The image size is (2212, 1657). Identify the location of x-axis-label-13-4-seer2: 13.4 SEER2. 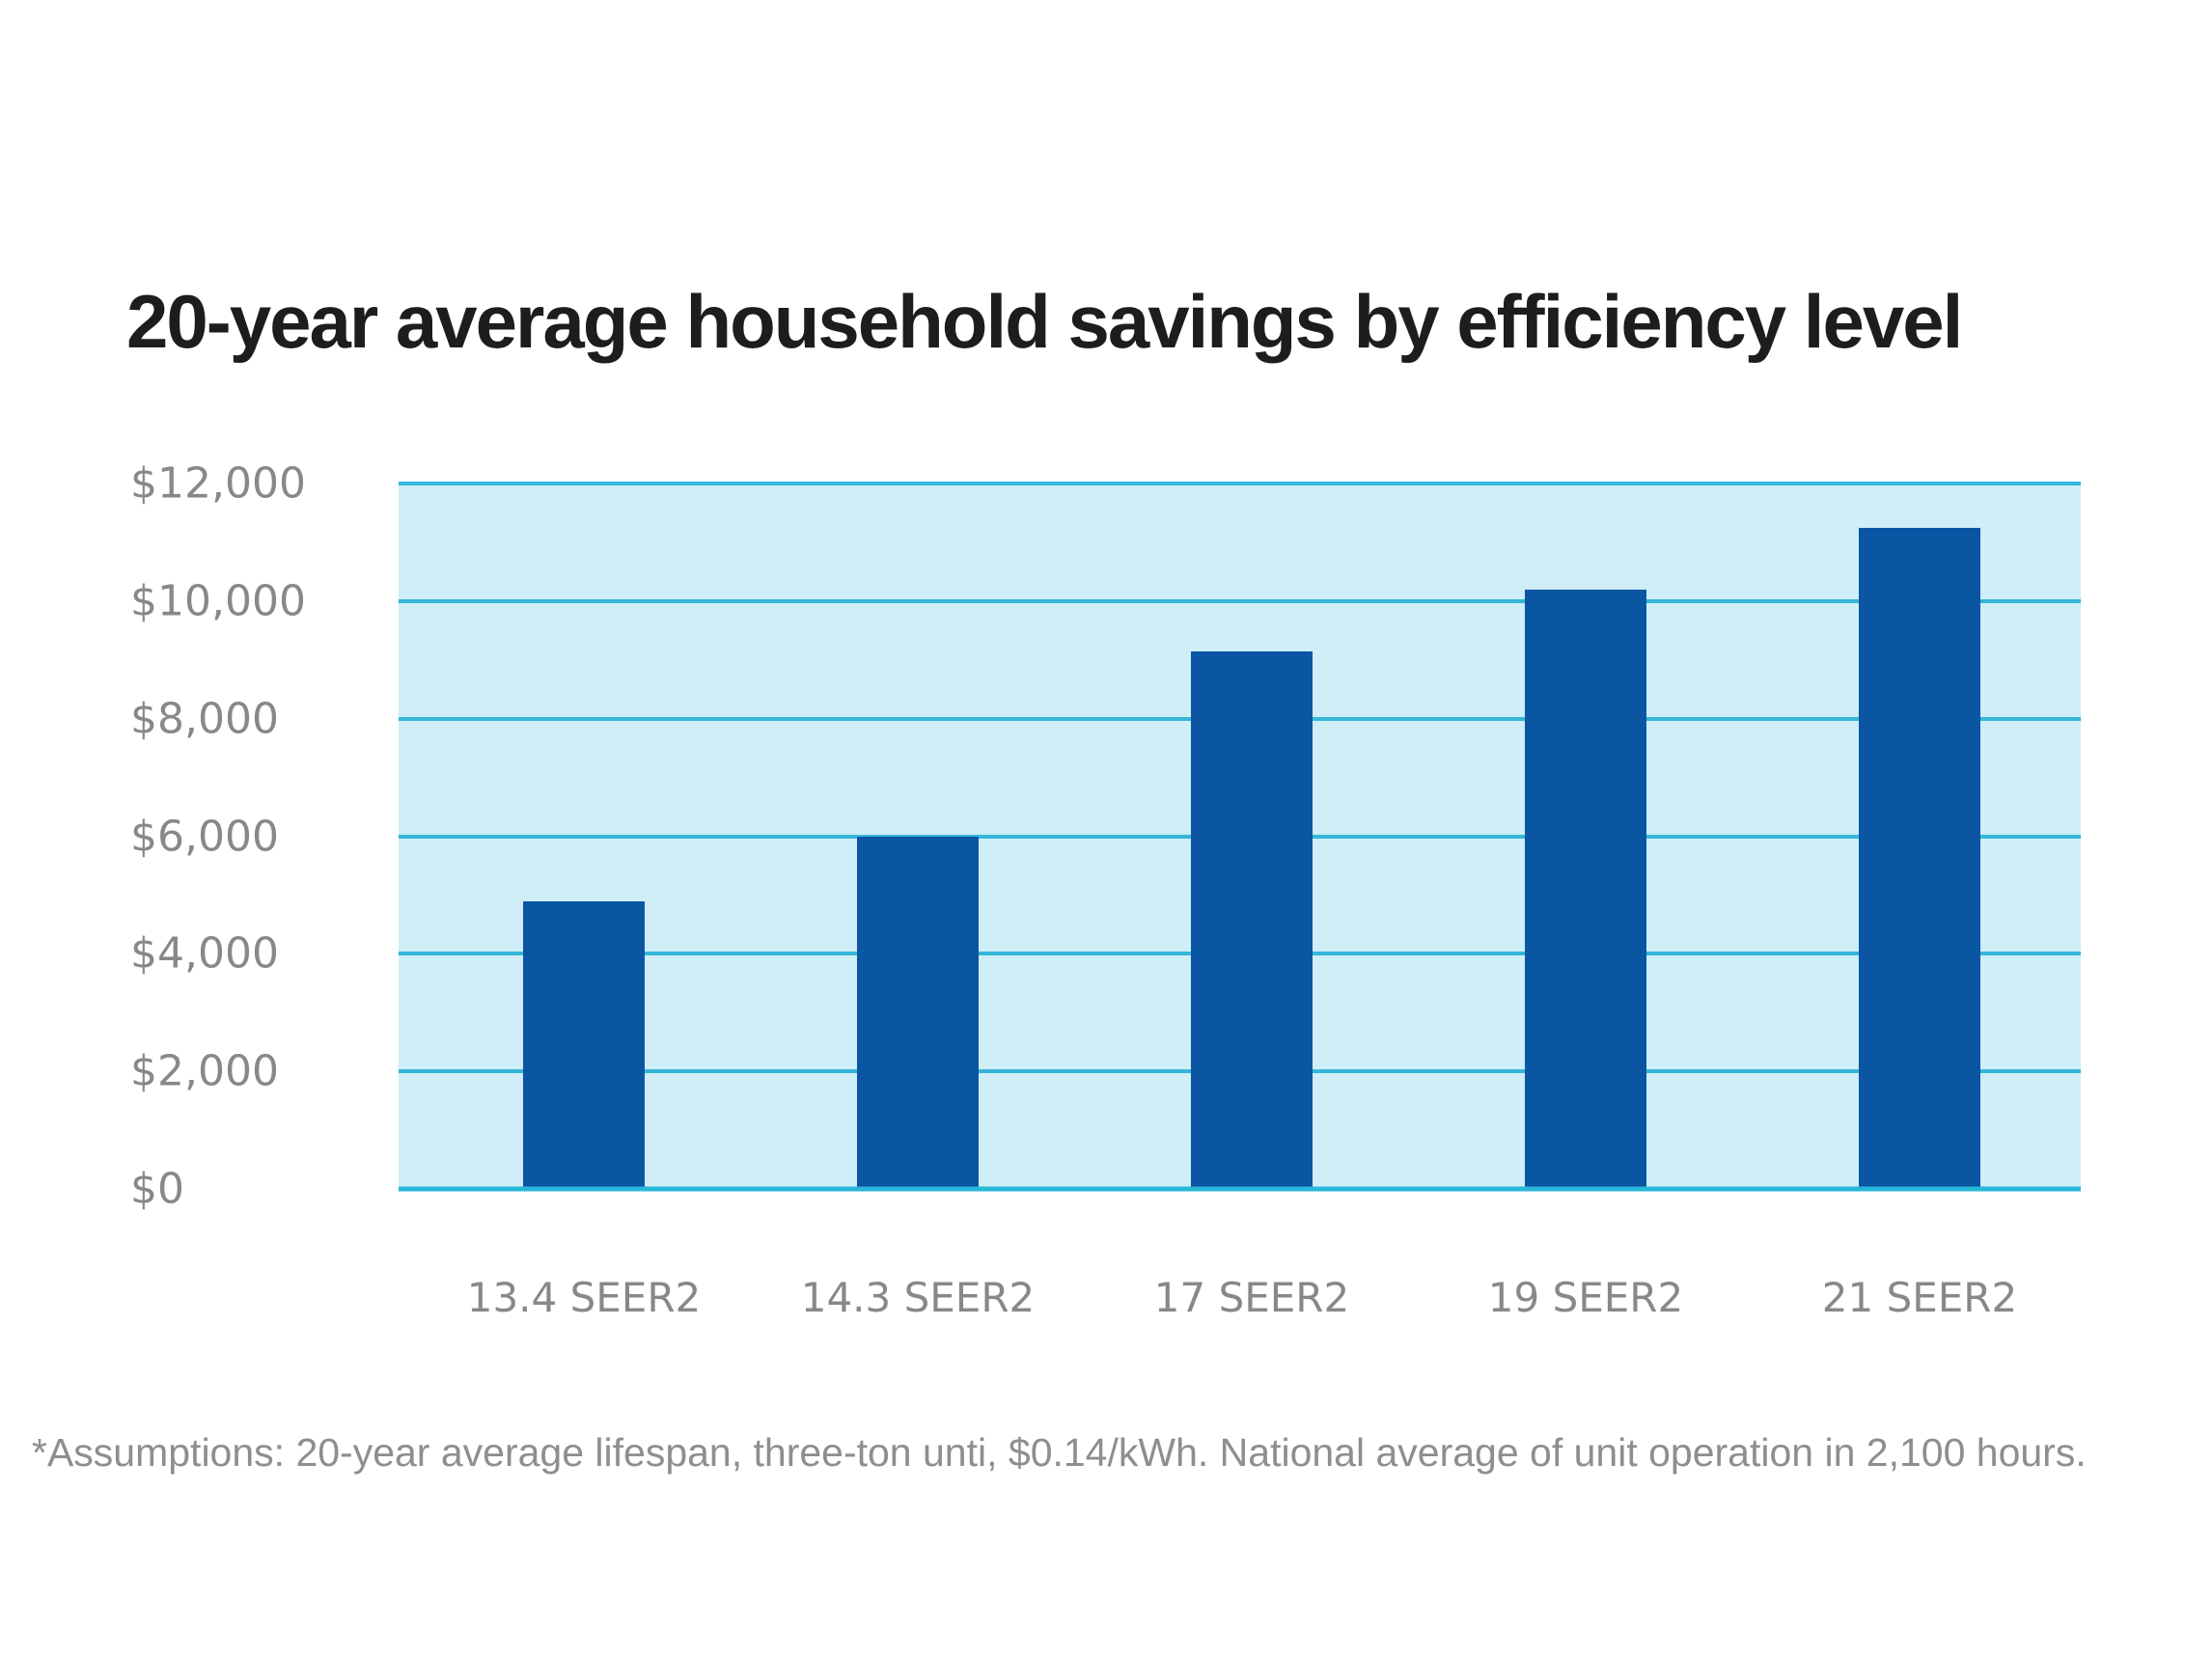
(584, 1297).